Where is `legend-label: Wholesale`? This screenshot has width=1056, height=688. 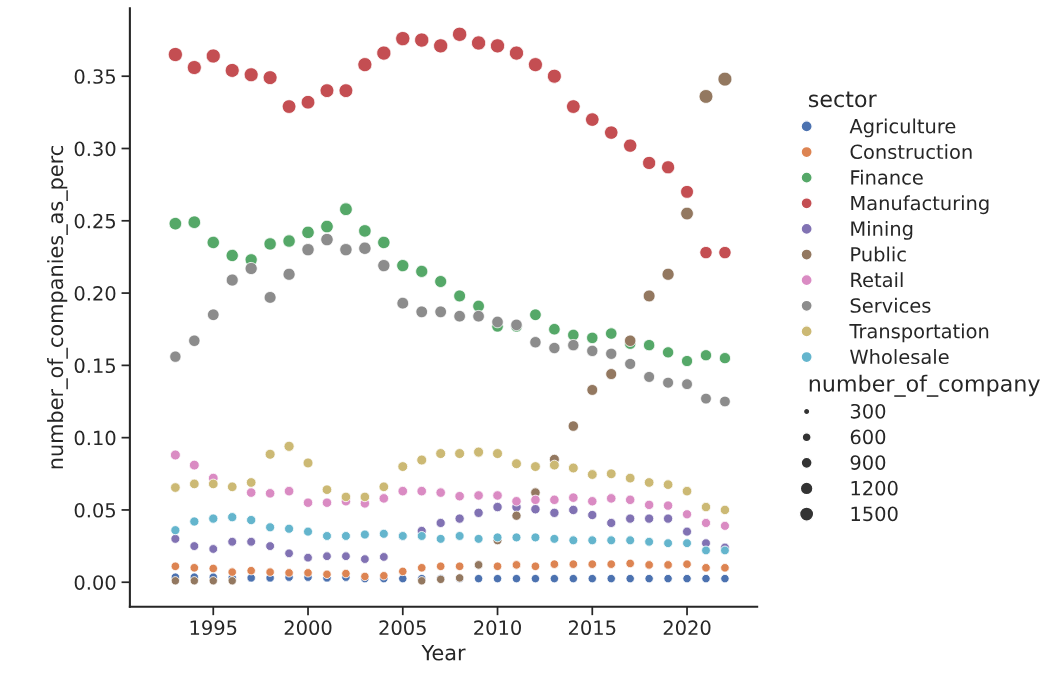
legend-label: Wholesale is located at coordinates (899, 357).